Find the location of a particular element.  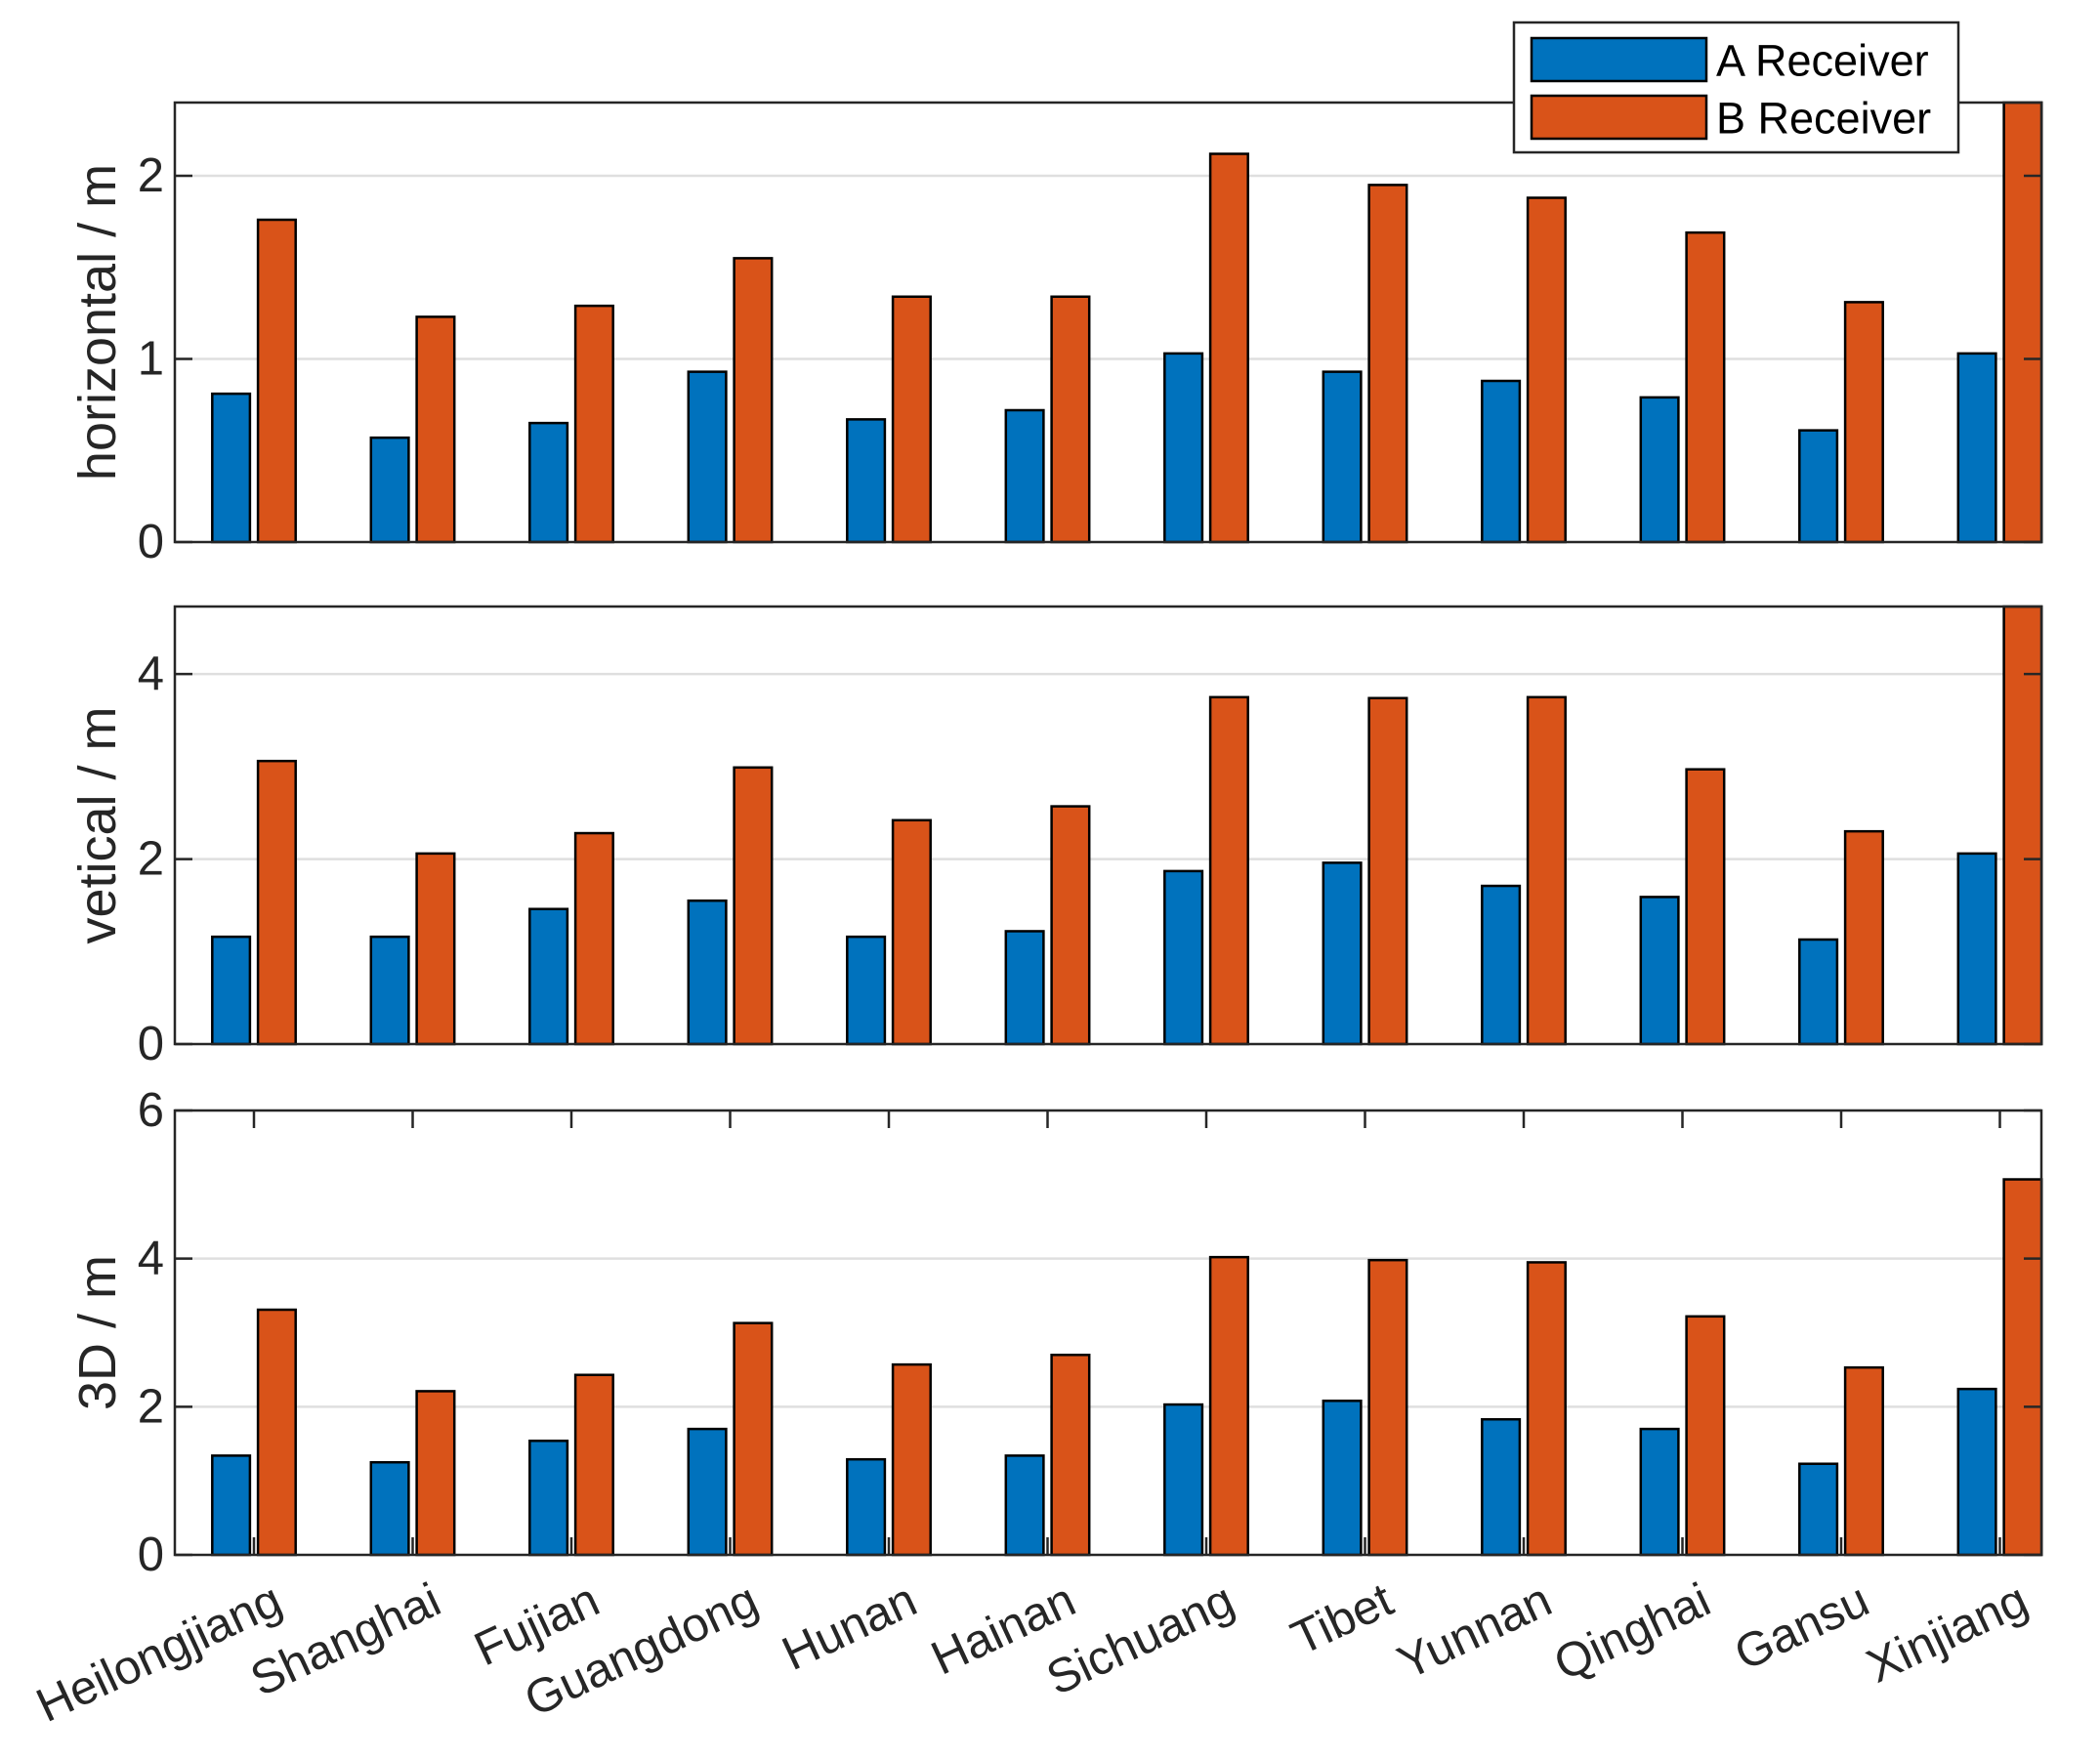

bar-panel2-a-receiver-tibet is located at coordinates (1342, 953).